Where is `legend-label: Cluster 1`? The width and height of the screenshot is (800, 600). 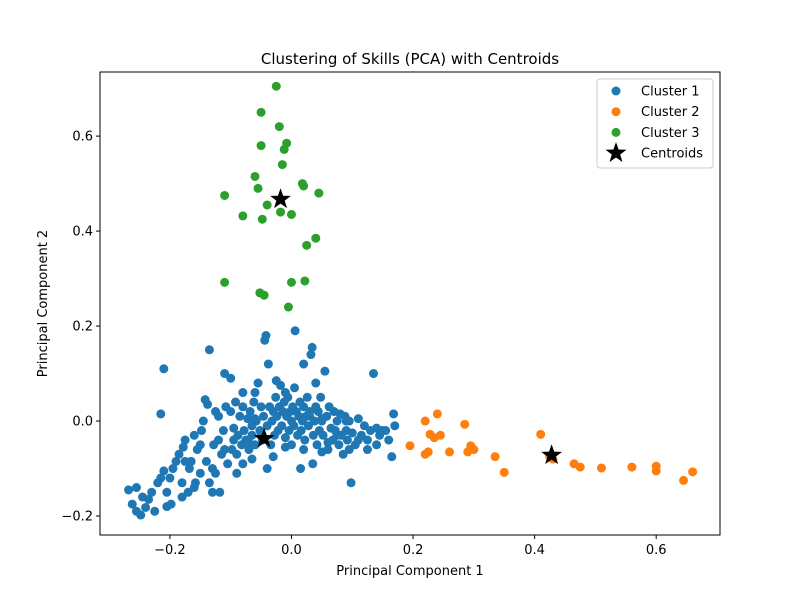
legend-label: Cluster 1 is located at coordinates (670, 92).